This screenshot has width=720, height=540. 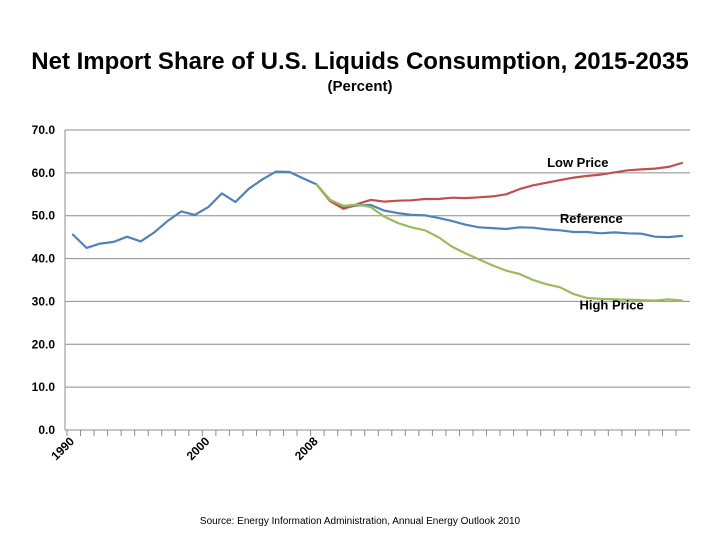 I want to click on series-label: Reference, so click(x=591, y=218).